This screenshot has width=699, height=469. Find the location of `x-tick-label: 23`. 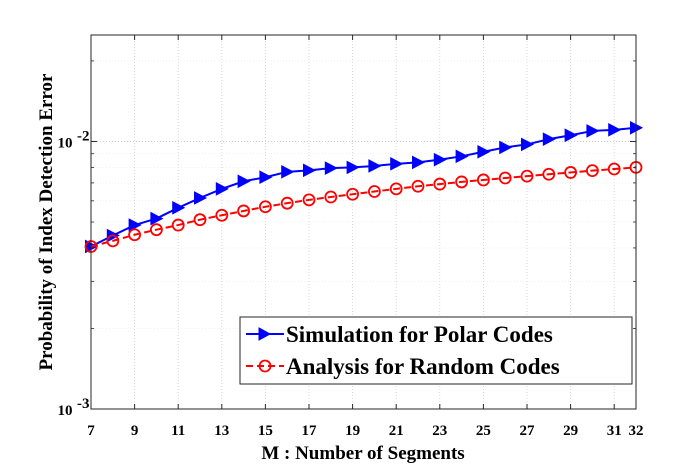

x-tick-label: 23 is located at coordinates (439, 431).